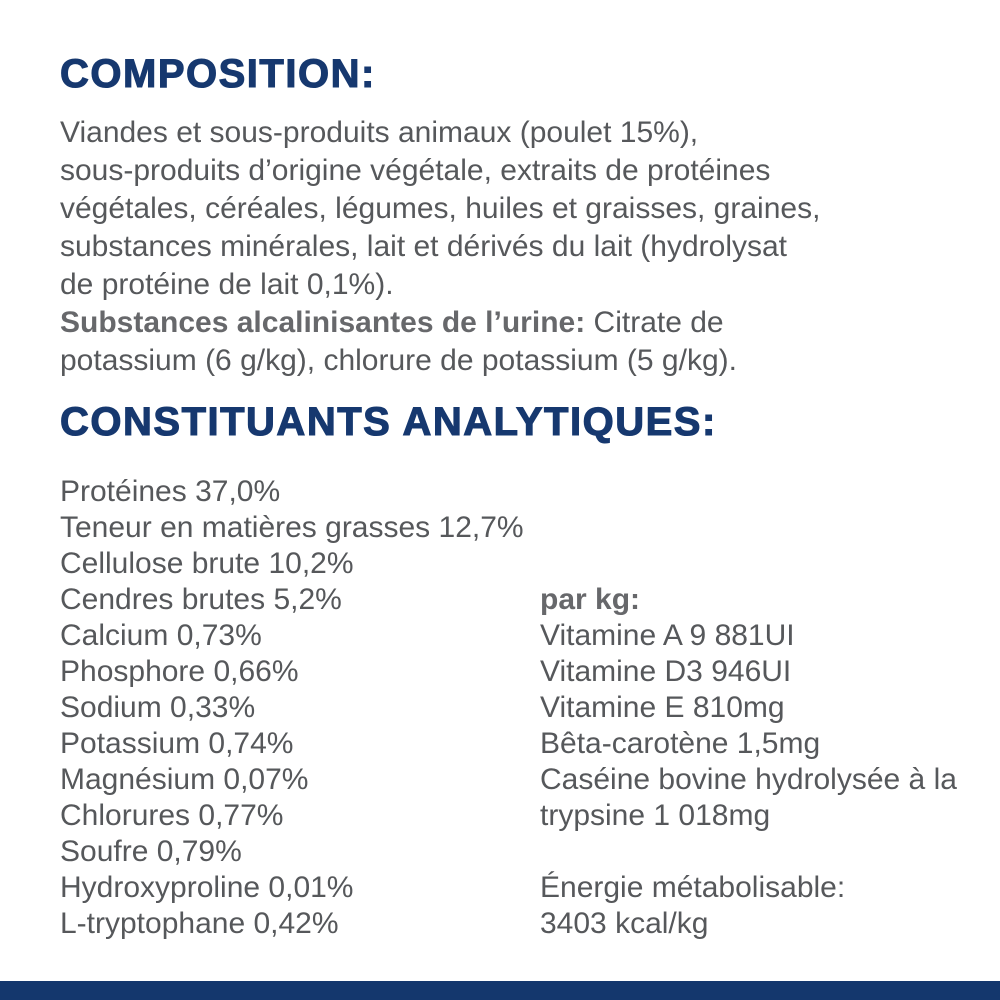 The width and height of the screenshot is (1000, 1000). Describe the element at coordinates (199, 923) in the screenshot. I see `analytical-item: L-tryptophane 0,42%` at that location.